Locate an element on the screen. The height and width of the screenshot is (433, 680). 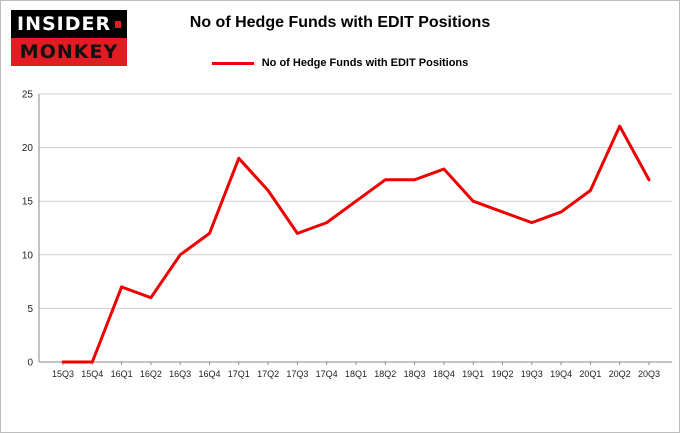
x-tick-label: 16Q4 is located at coordinates (209, 374).